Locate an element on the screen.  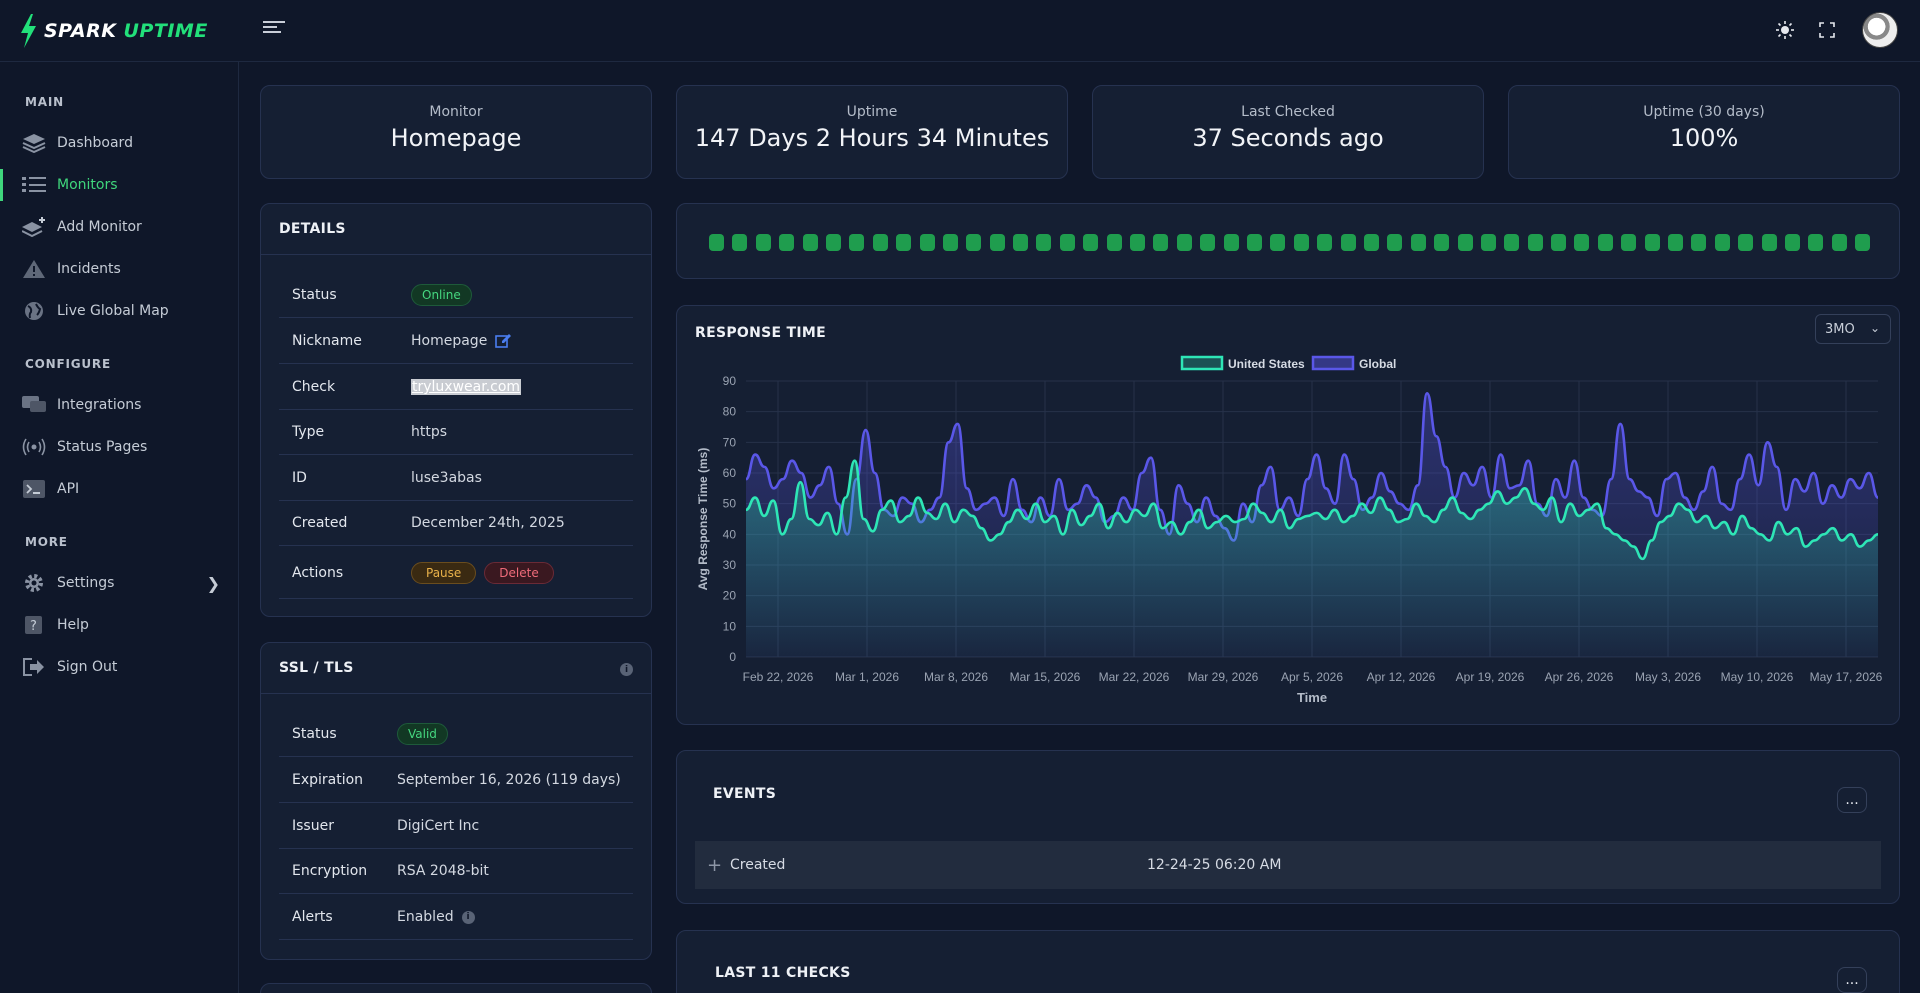
sidebar-item-settings: Settings ❯ is located at coordinates (119, 583).